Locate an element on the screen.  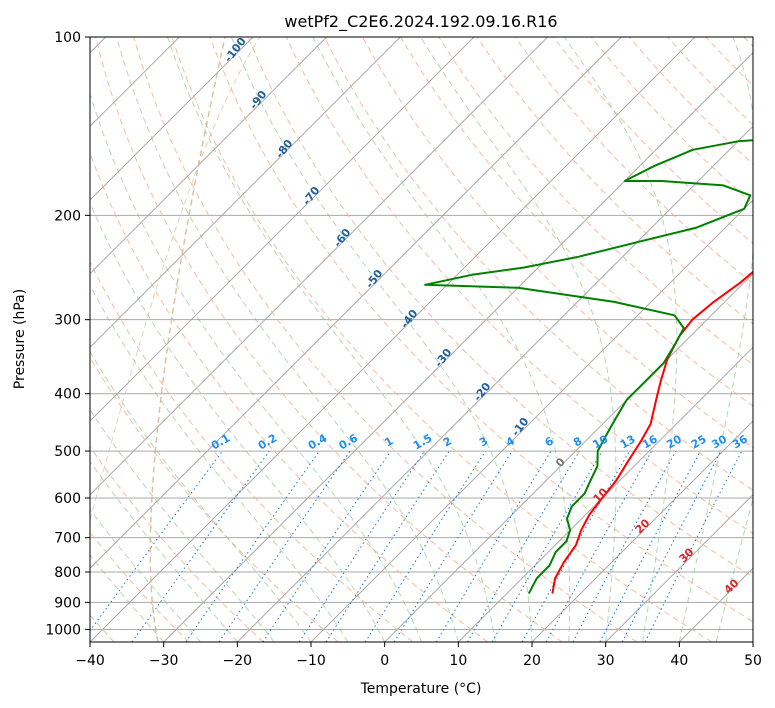
mixing-ratio-label: 25 is located at coordinates (699, 442).